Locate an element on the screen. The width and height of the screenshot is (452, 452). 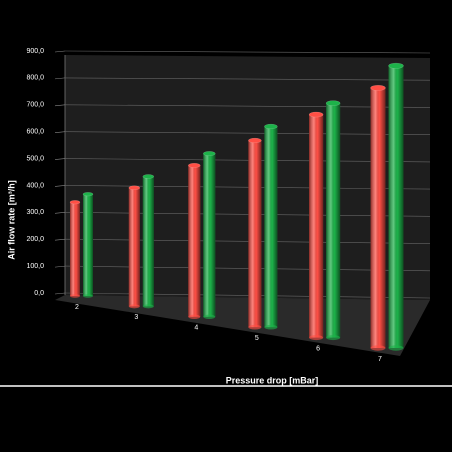
y-tick-label: 200,0 is located at coordinates (35, 239).